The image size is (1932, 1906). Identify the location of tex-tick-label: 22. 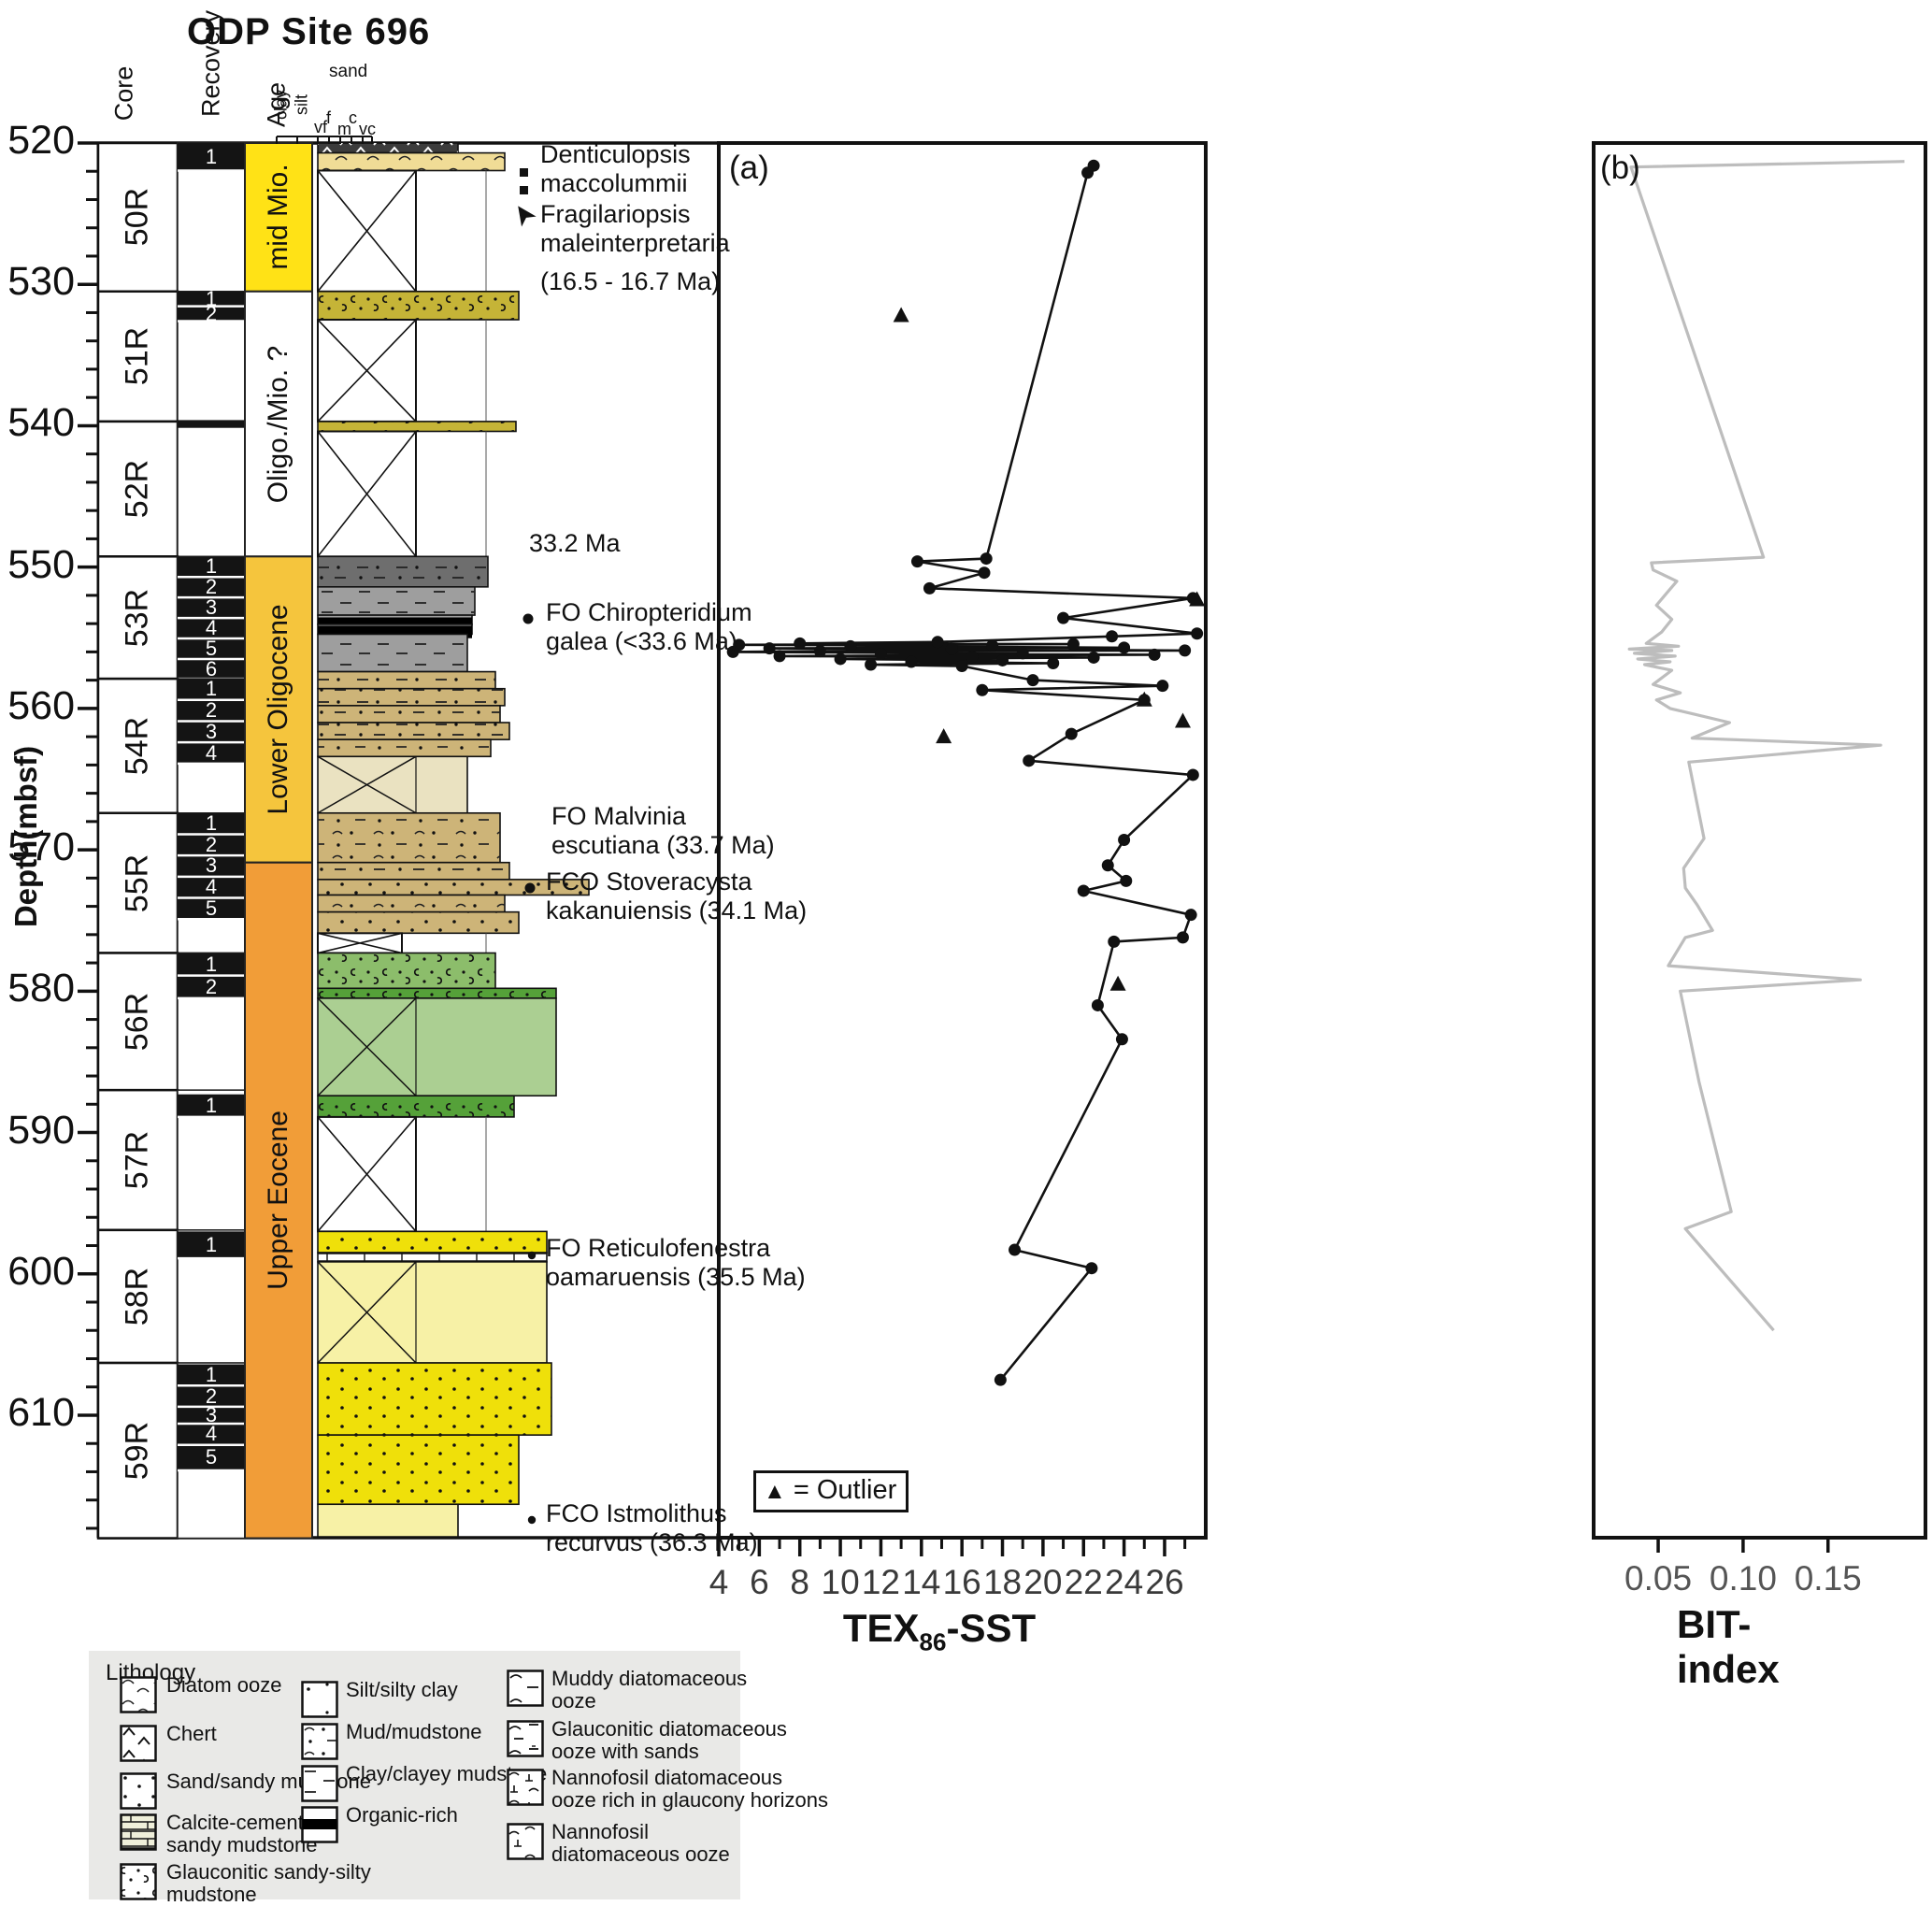
(1083, 1582).